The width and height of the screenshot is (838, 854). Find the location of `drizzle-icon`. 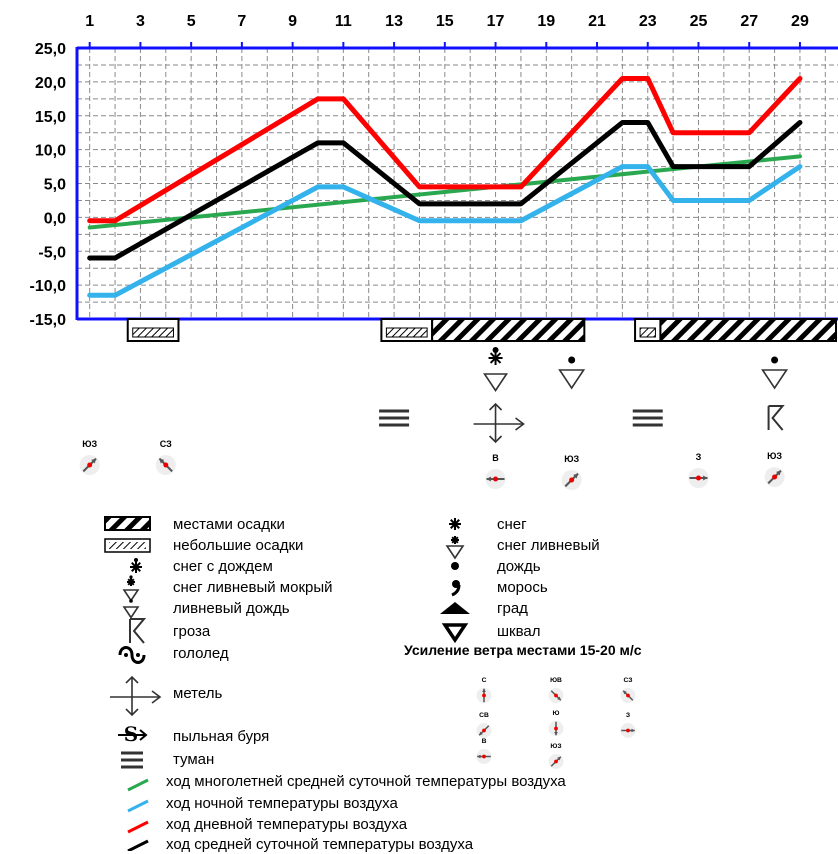

drizzle-icon is located at coordinates (456, 588).